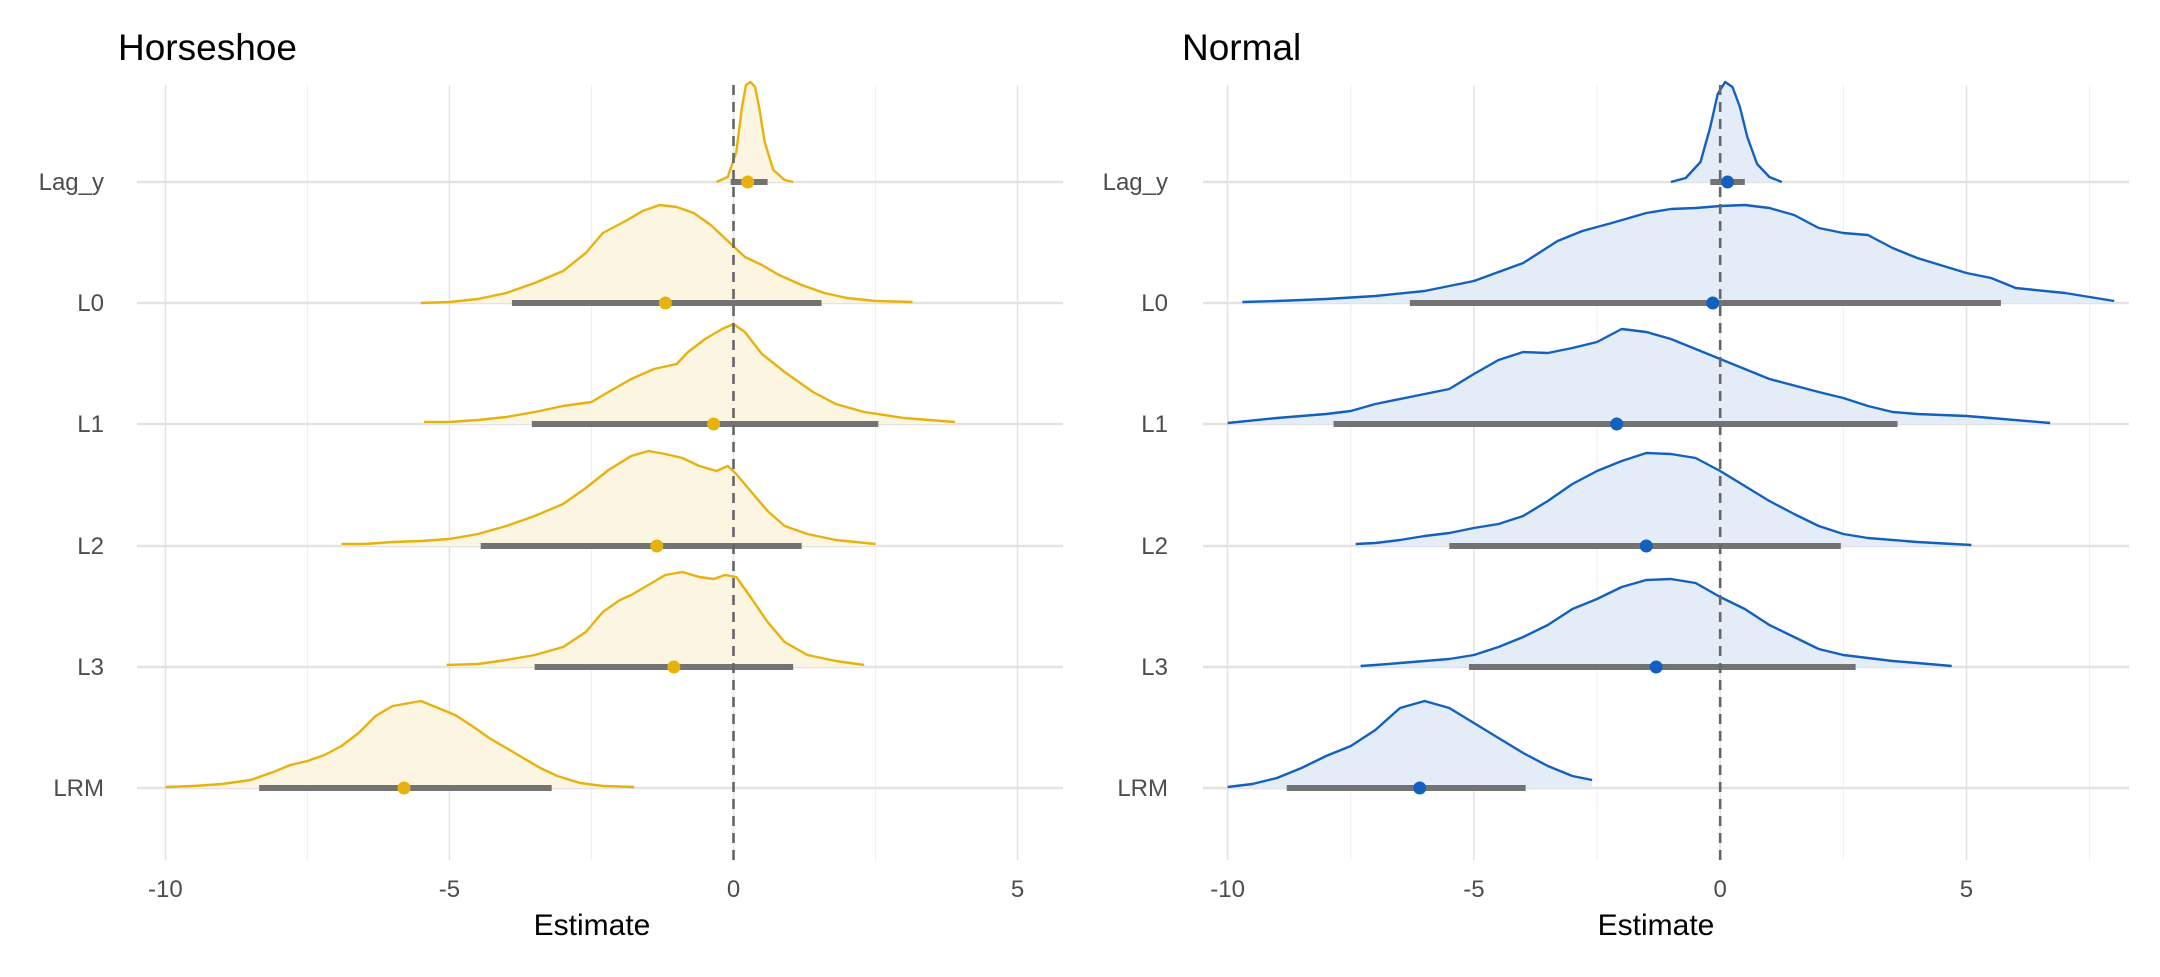  I want to click on panel-title-horseshoe: Horseshoe, so click(207, 47).